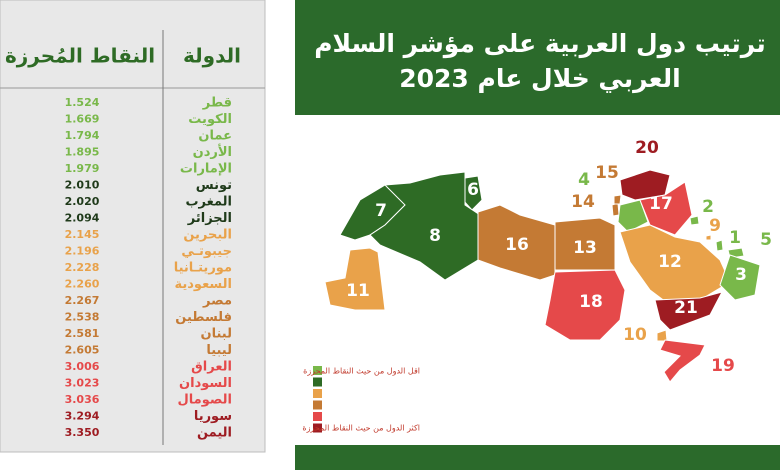 The width and height of the screenshot is (780, 474). What do you see at coordinates (204, 284) in the screenshot?
I see `country-name: السعودية` at bounding box center [204, 284].